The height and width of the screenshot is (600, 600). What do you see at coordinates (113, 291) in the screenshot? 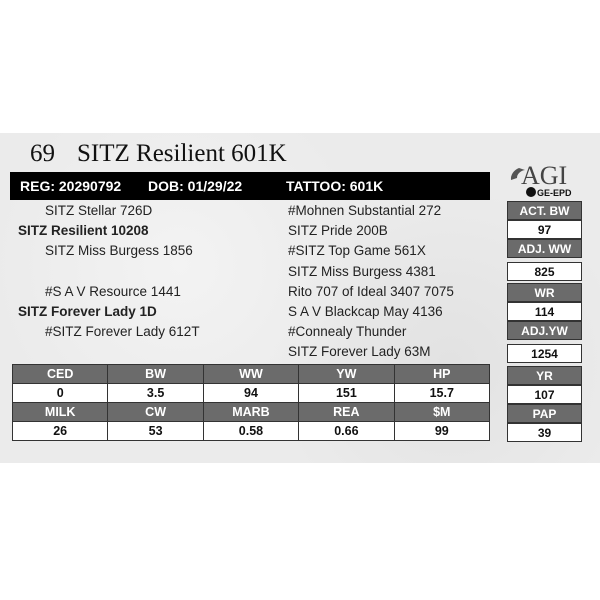
I see `pedigree-dam-sire: #S A V Resource 1441` at bounding box center [113, 291].